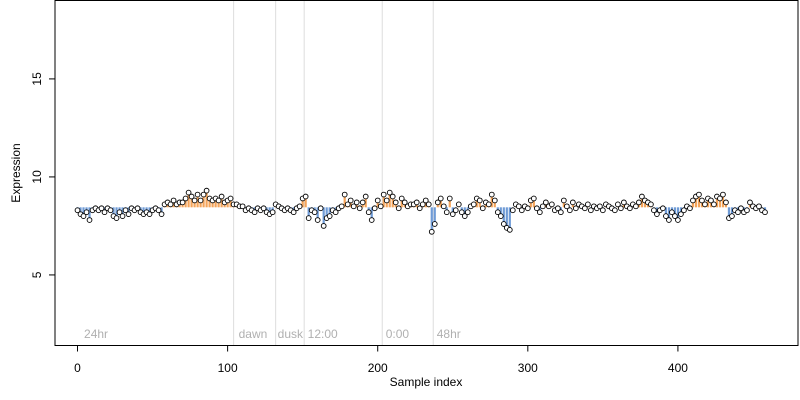  What do you see at coordinates (449, 334) in the screenshot?
I see `condition-label: 48hr` at bounding box center [449, 334].